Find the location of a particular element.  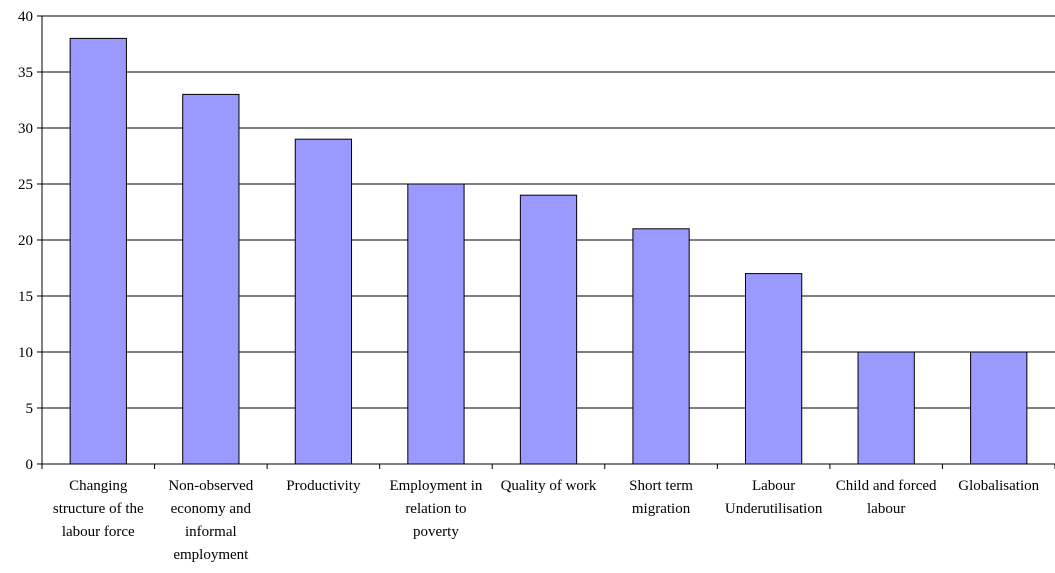

x-category-label-line: relation to is located at coordinates (435, 509).